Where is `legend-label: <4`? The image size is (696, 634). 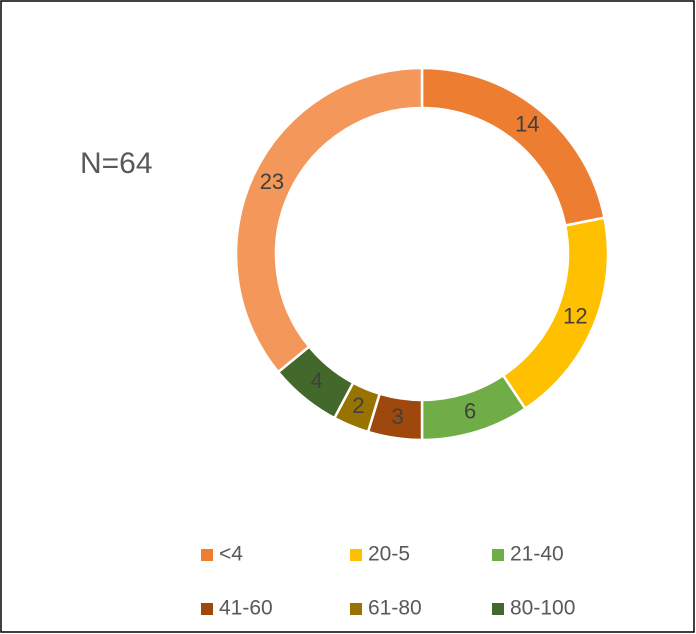 legend-label: <4 is located at coordinates (231, 554).